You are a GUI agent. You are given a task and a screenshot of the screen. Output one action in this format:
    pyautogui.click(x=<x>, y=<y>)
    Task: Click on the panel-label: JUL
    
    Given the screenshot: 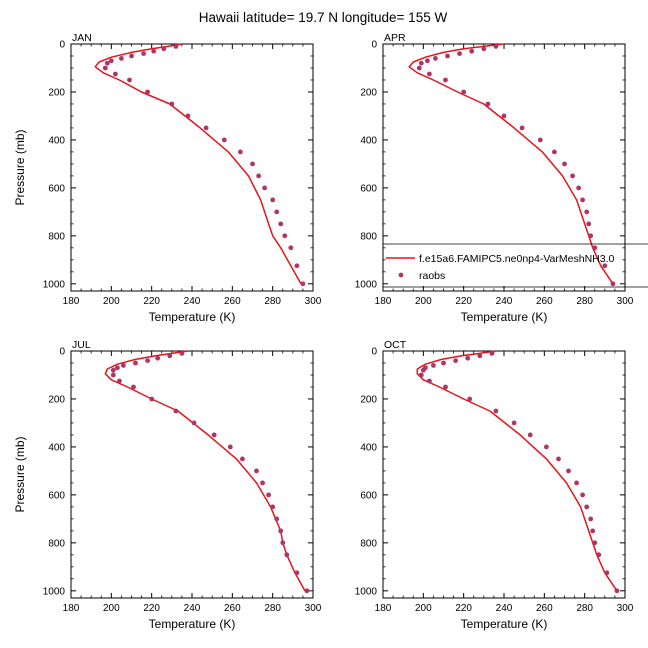 What is the action you would take?
    pyautogui.click(x=81, y=345)
    